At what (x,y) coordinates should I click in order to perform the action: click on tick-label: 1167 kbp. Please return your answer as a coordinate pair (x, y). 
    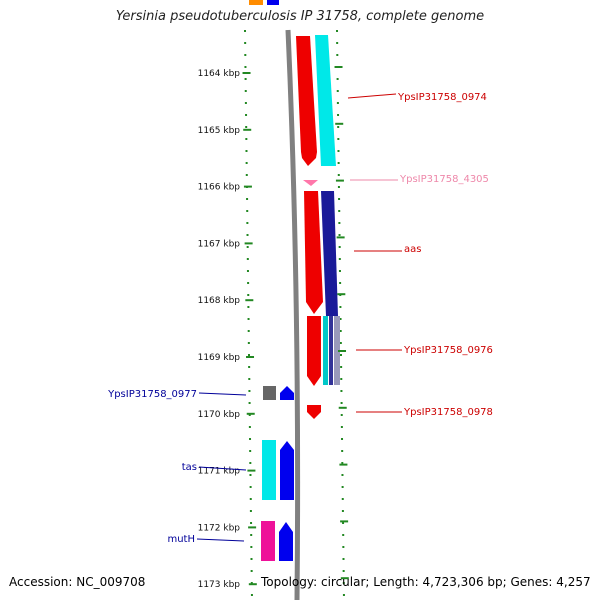
    Looking at the image, I should click on (219, 244).